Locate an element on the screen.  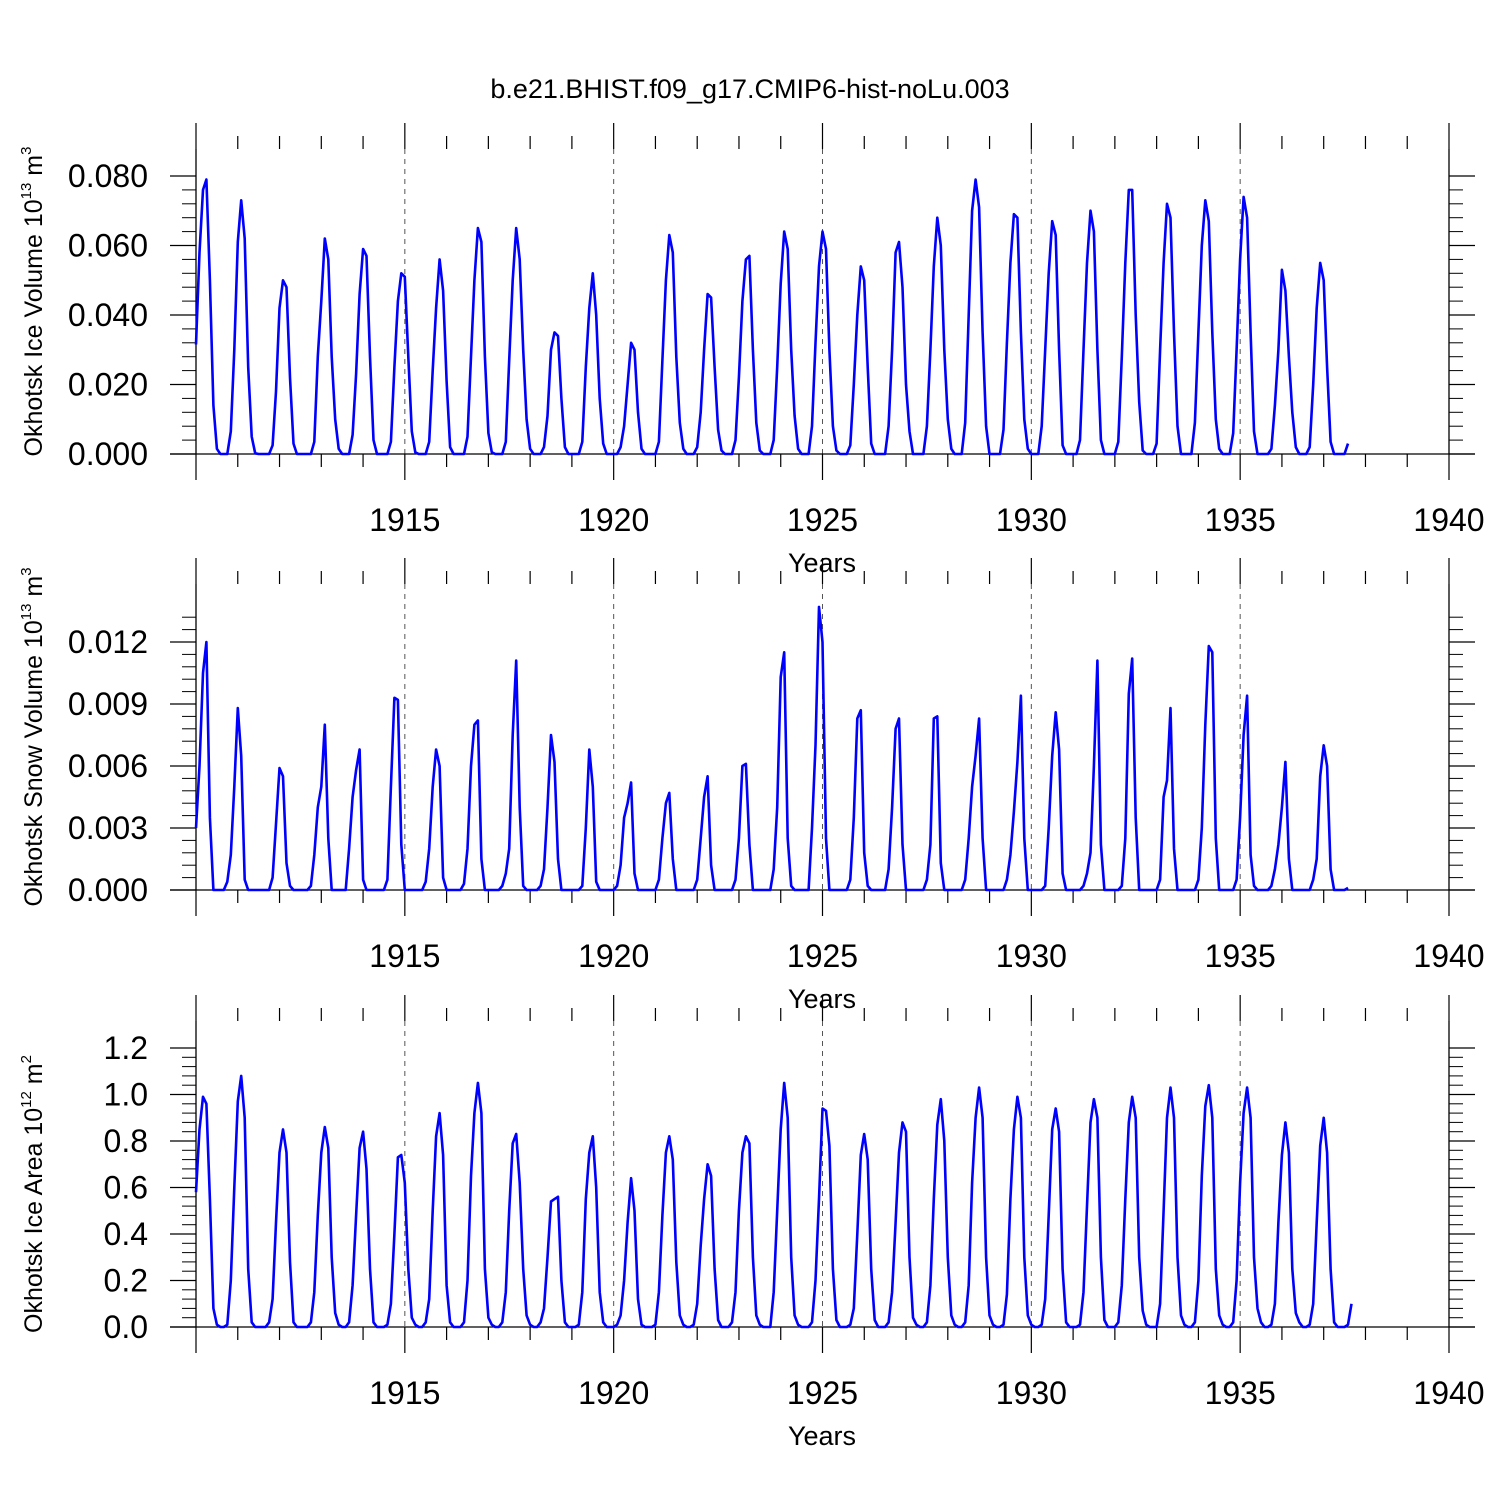
y-axis-title: Okhotsk Snow Volume 1013 m3 is located at coordinates (33, 736).